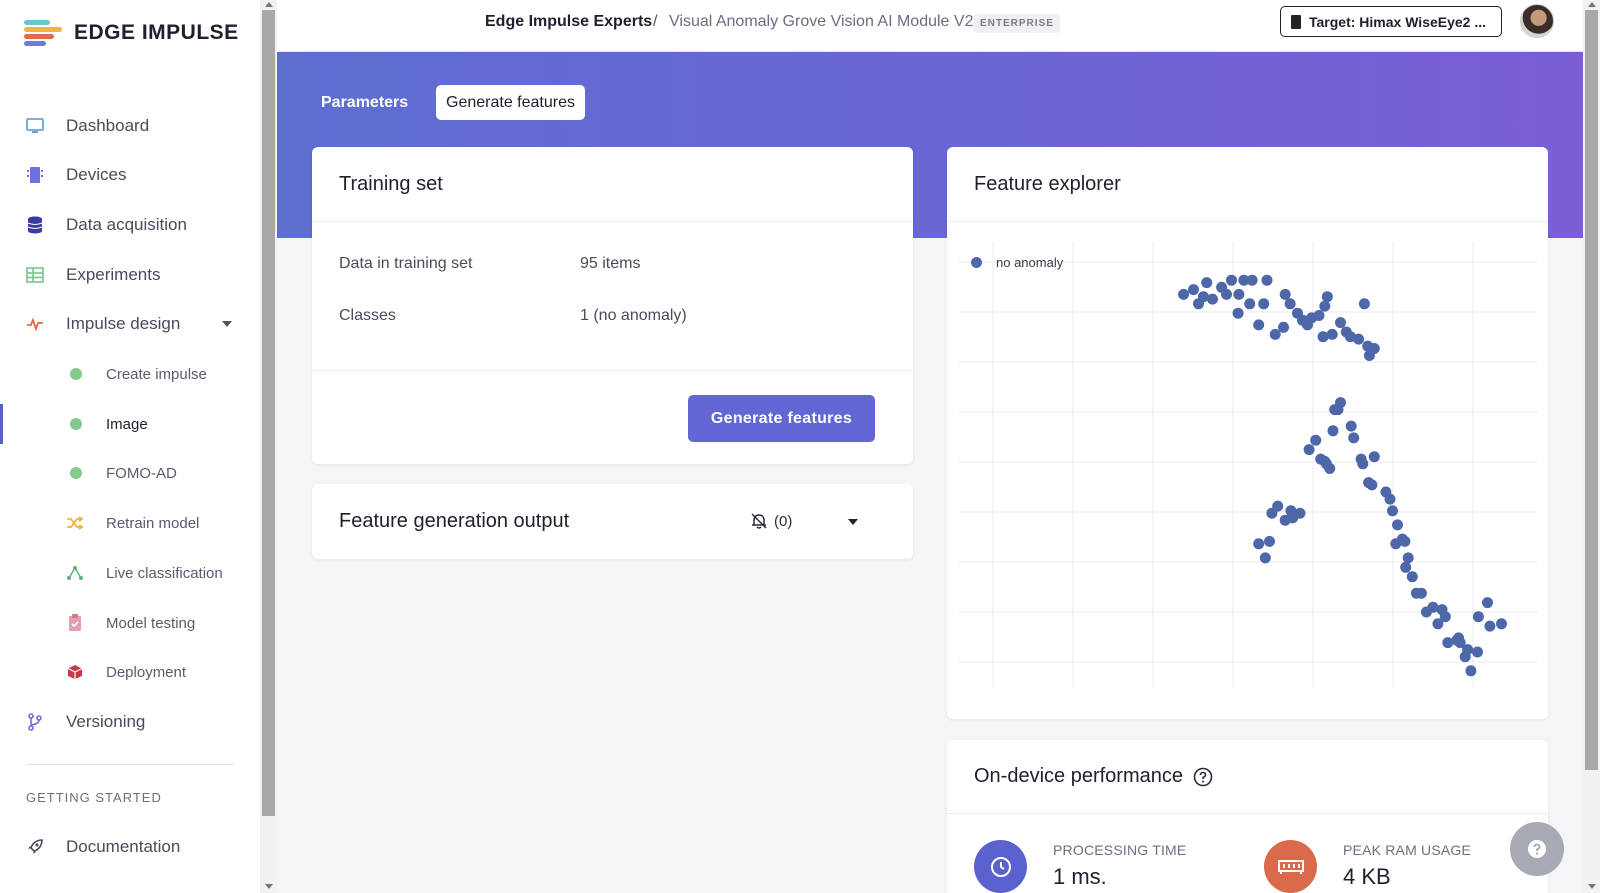 The height and width of the screenshot is (893, 1600). What do you see at coordinates (130, 523) in the screenshot?
I see `sidebar-item-retrain-model: Retrain model` at bounding box center [130, 523].